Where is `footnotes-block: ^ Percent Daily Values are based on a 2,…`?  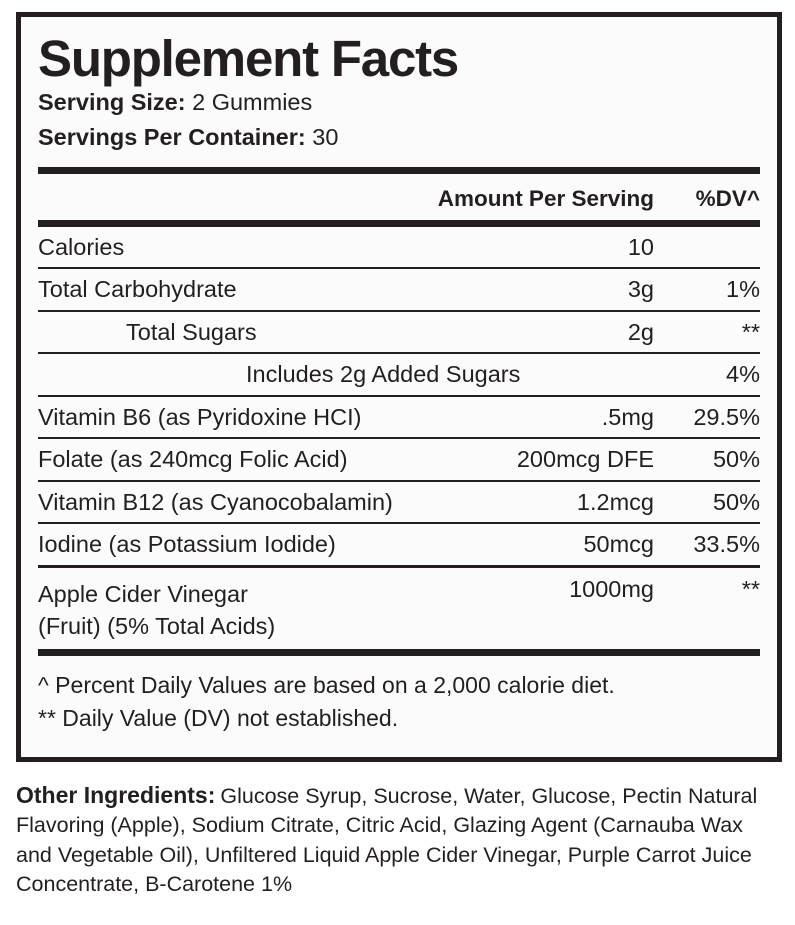 footnotes-block: ^ Percent Daily Values are based on a 2,… is located at coordinates (399, 696).